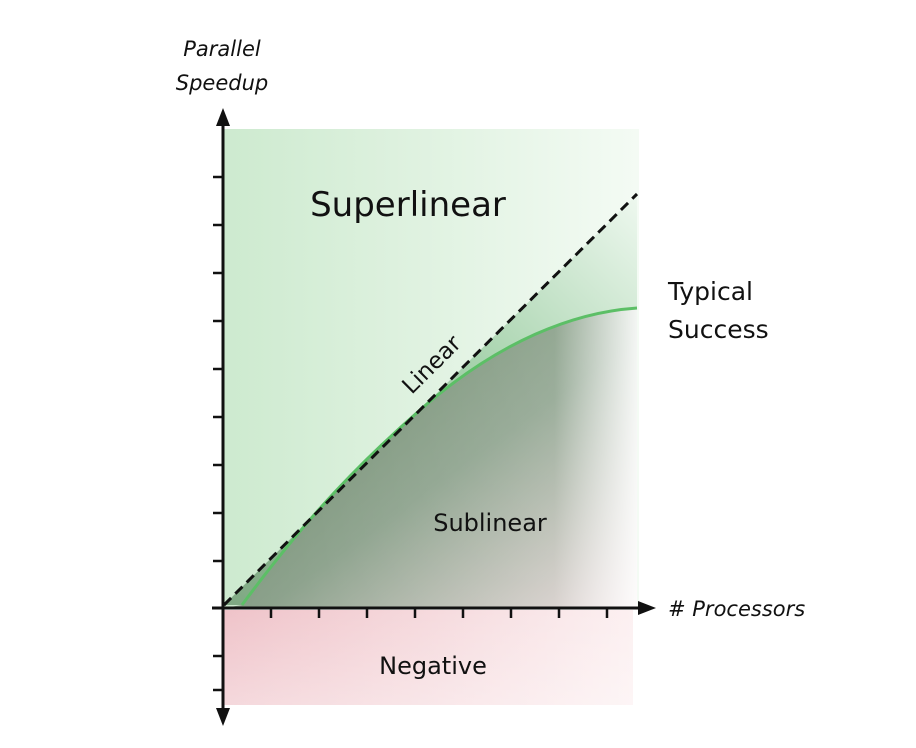  I want to click on y-axis-arrow-down, so click(223, 717).